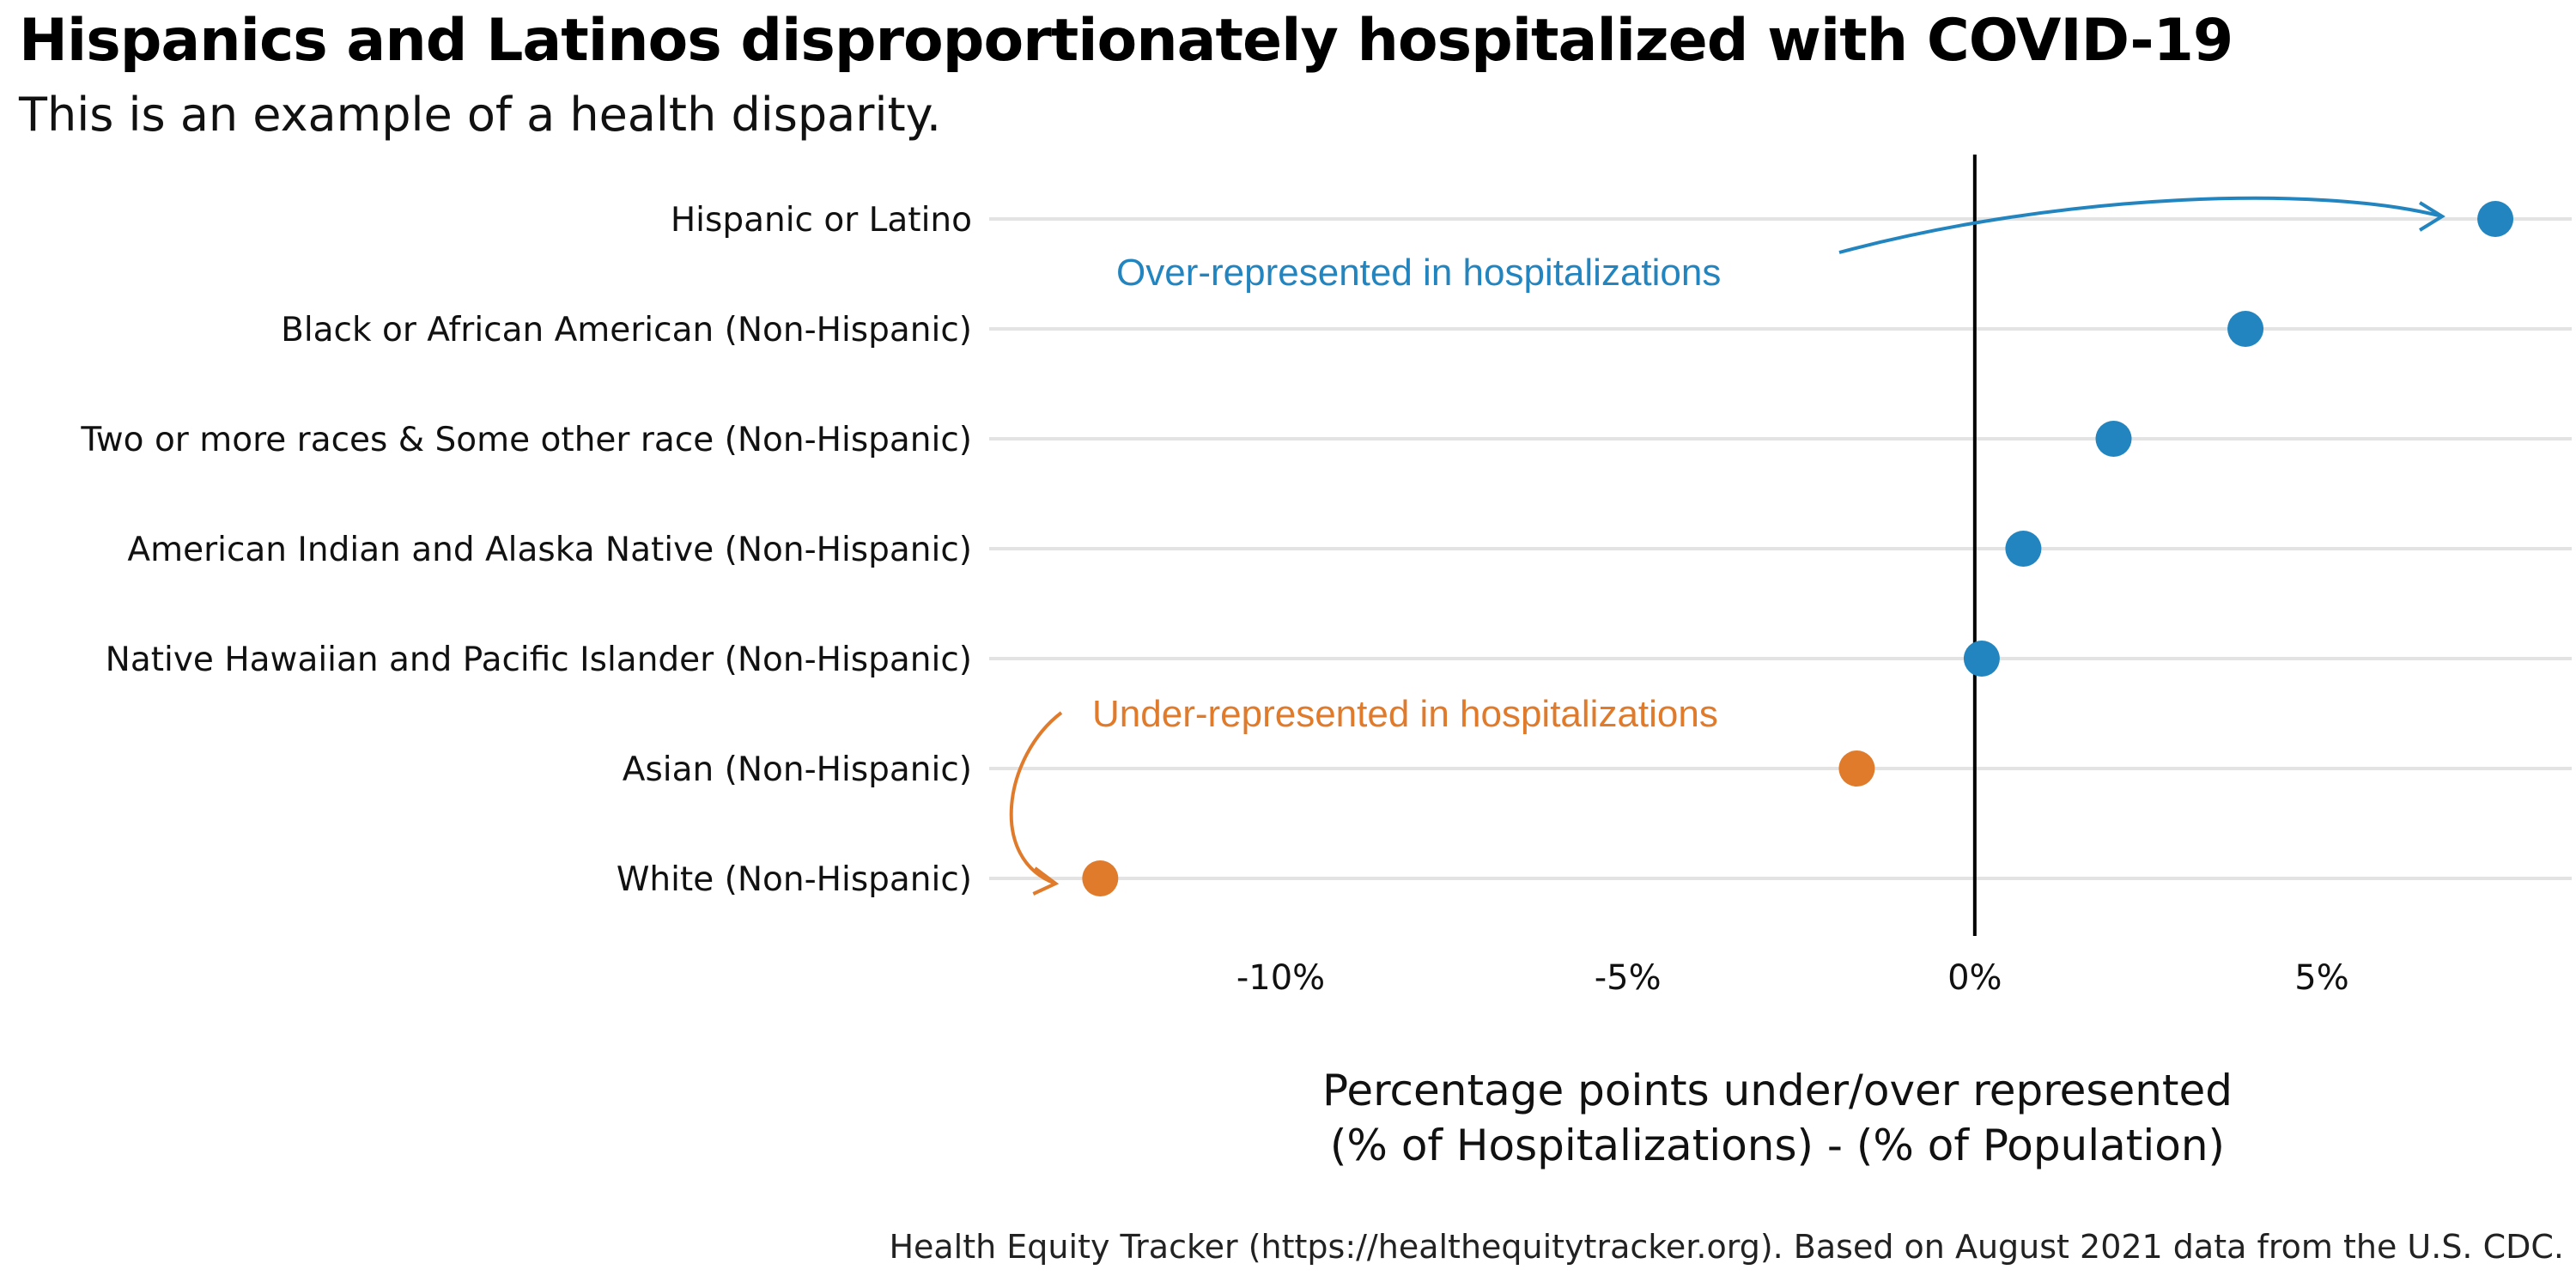 The width and height of the screenshot is (2576, 1288). Describe the element at coordinates (1280, 978) in the screenshot. I see `x-tick-label: -10%` at that location.